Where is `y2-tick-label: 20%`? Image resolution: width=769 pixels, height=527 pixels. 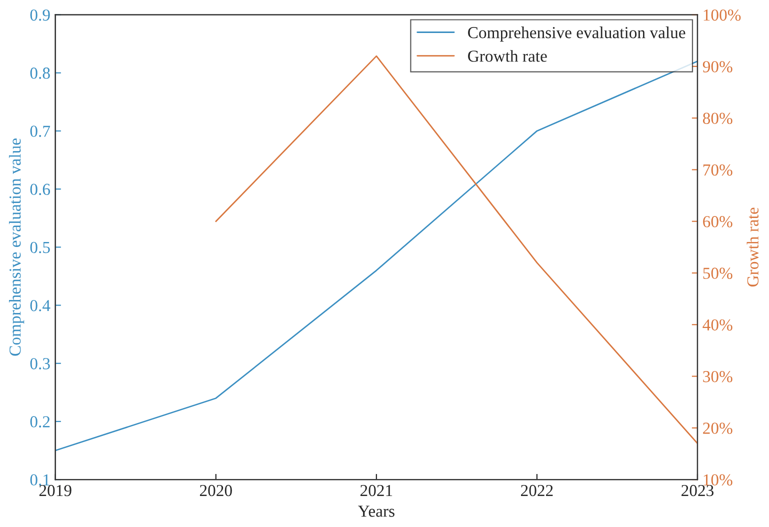
y2-tick-label: 20% is located at coordinates (717, 428).